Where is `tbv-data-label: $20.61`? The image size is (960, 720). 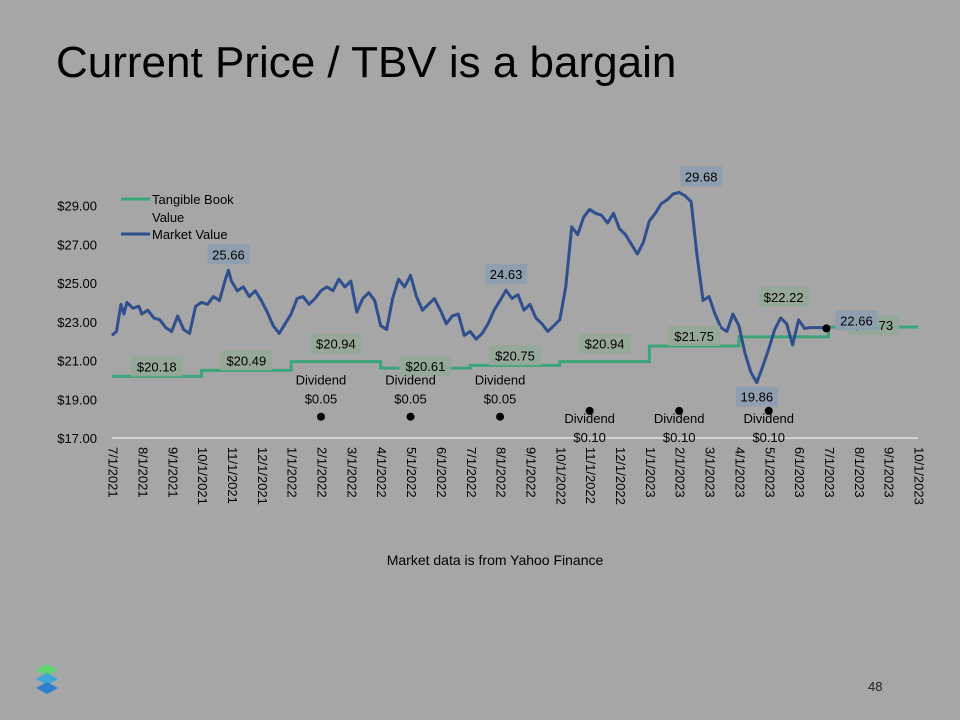 tbv-data-label: $20.61 is located at coordinates (425, 366).